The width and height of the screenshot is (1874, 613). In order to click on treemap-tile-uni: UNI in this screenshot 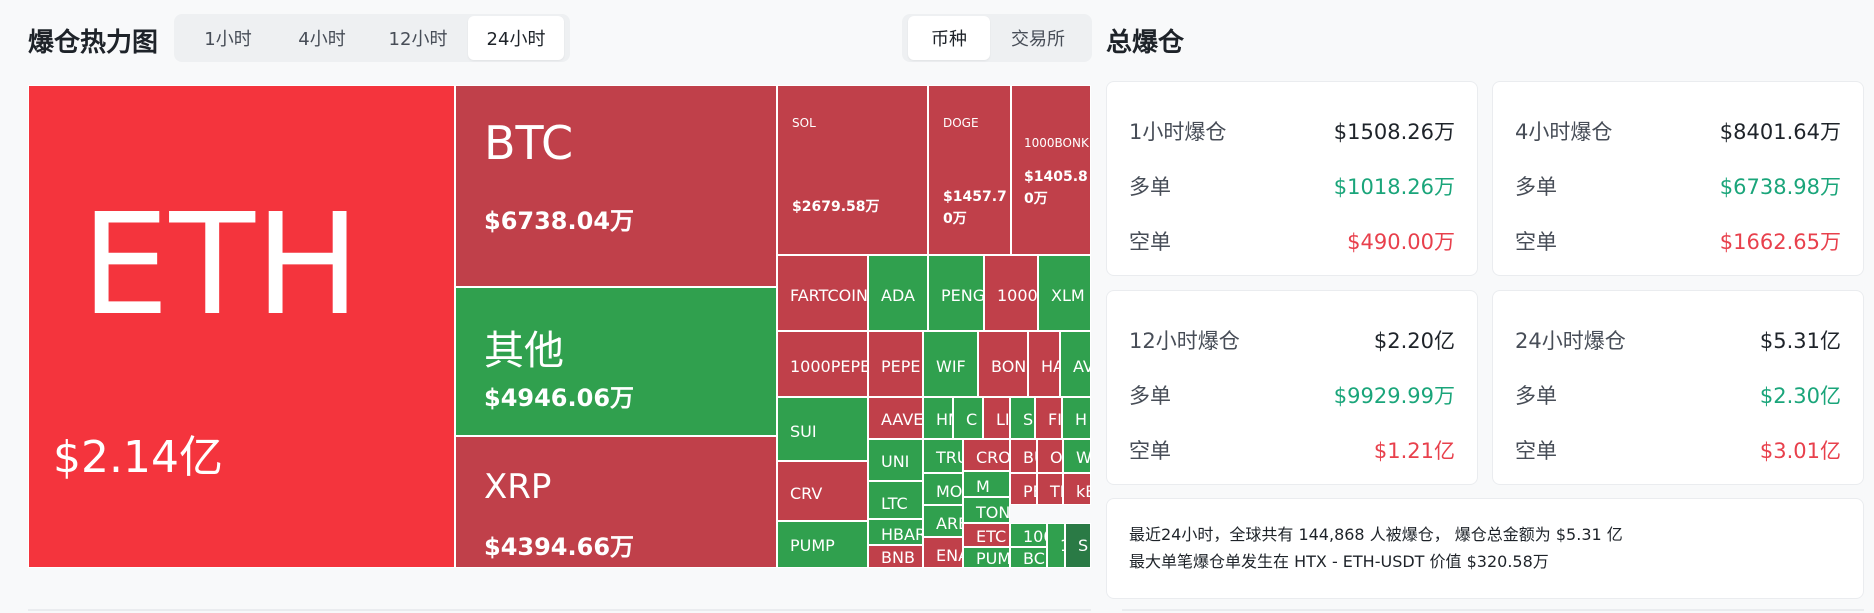, I will do `click(895, 460)`.